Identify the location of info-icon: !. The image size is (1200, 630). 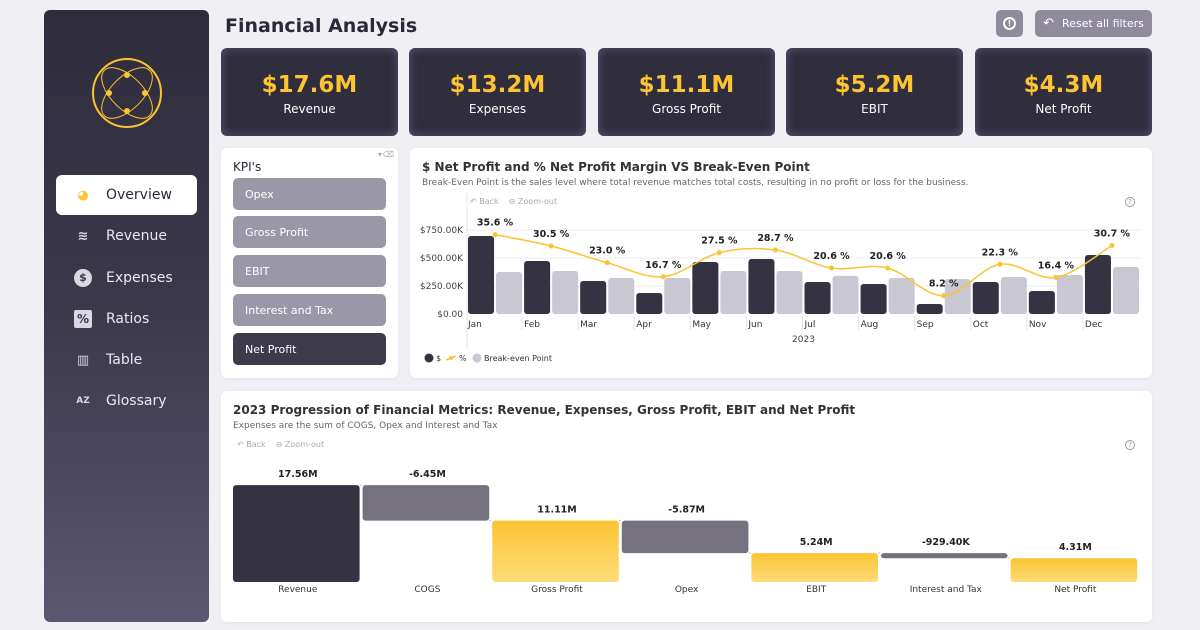
(1009, 23).